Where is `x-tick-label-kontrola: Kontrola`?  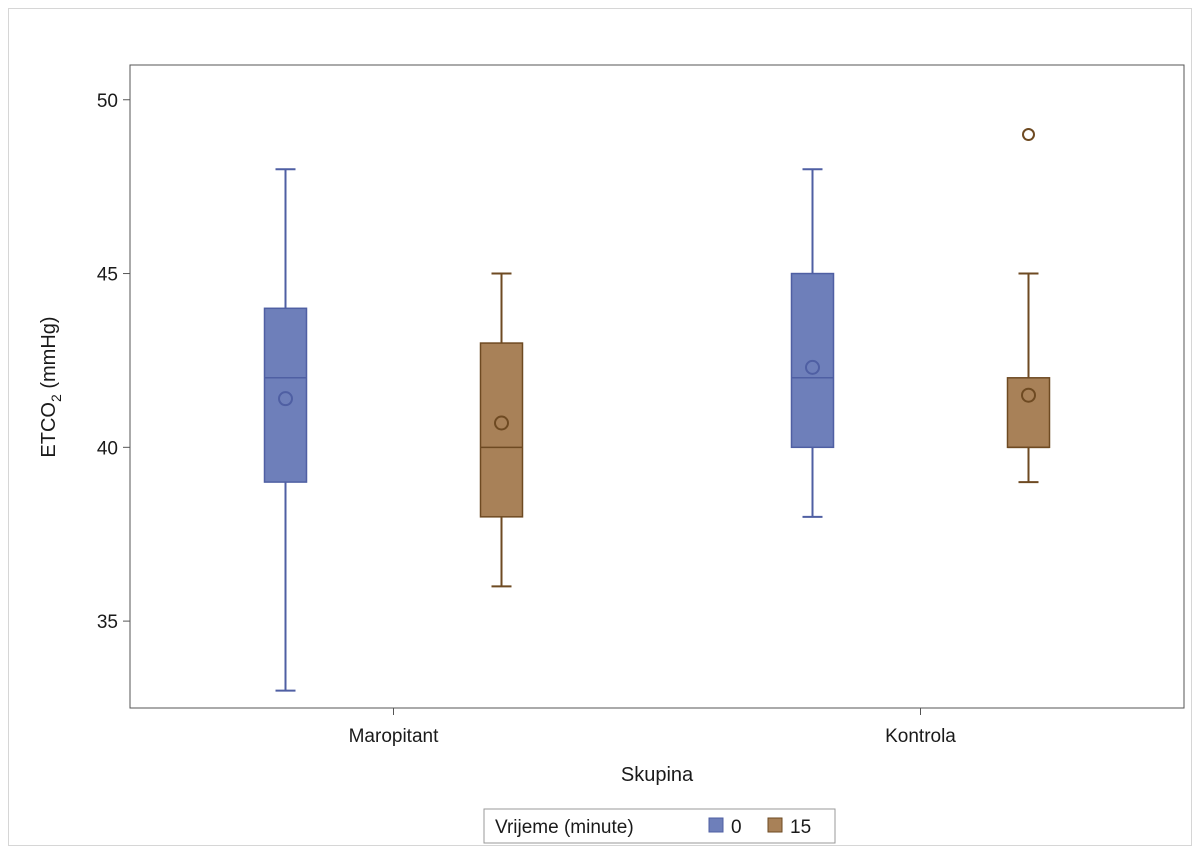
x-tick-label-kontrola: Kontrola is located at coordinates (920, 736).